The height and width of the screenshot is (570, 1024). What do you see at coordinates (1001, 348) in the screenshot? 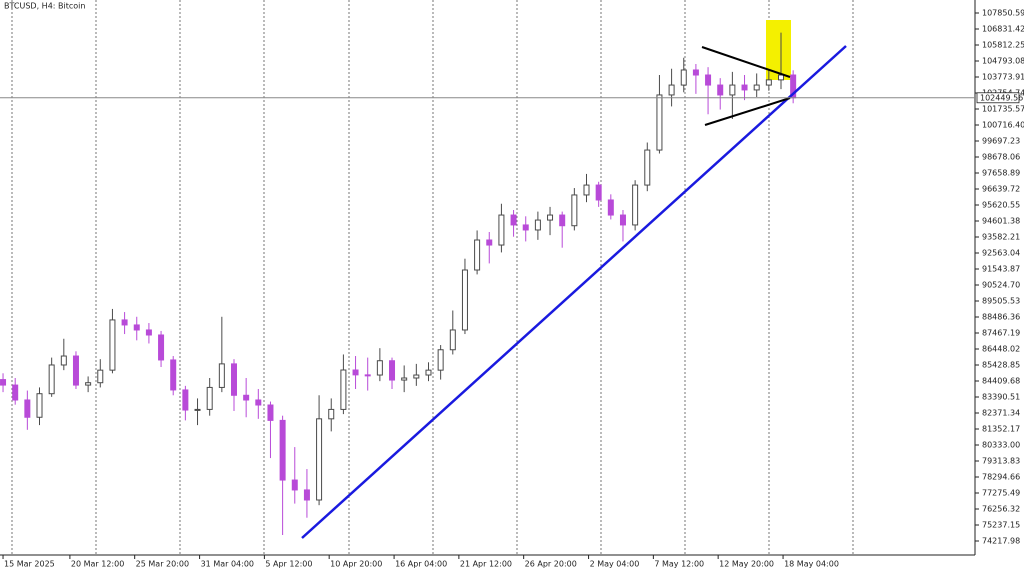
I see `y-tick-label: 86448.02` at bounding box center [1001, 348].